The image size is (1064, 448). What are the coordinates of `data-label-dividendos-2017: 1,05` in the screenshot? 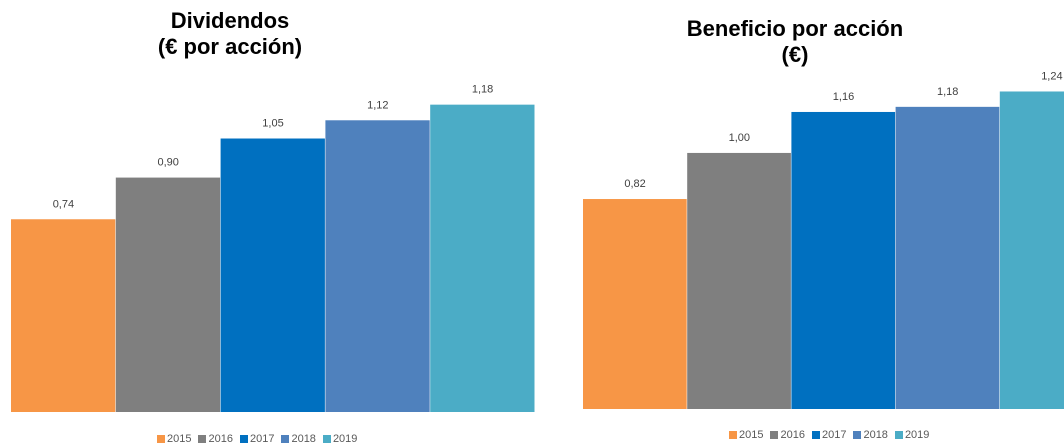 It's located at (272, 124).